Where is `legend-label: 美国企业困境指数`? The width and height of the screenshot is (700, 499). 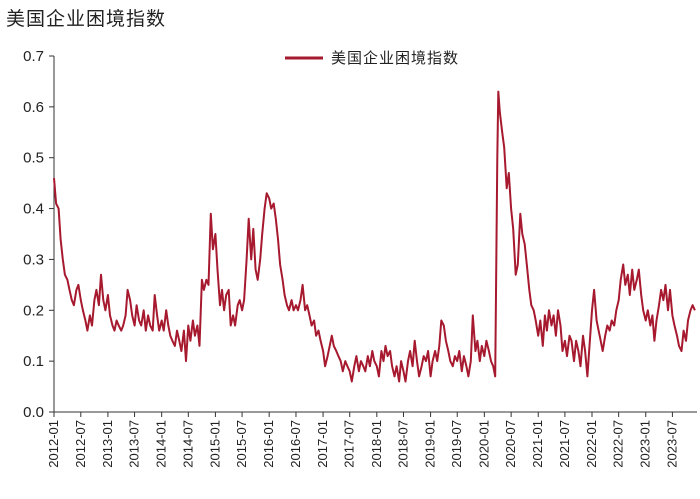
legend-label: 美国企业困境指数 is located at coordinates (395, 58).